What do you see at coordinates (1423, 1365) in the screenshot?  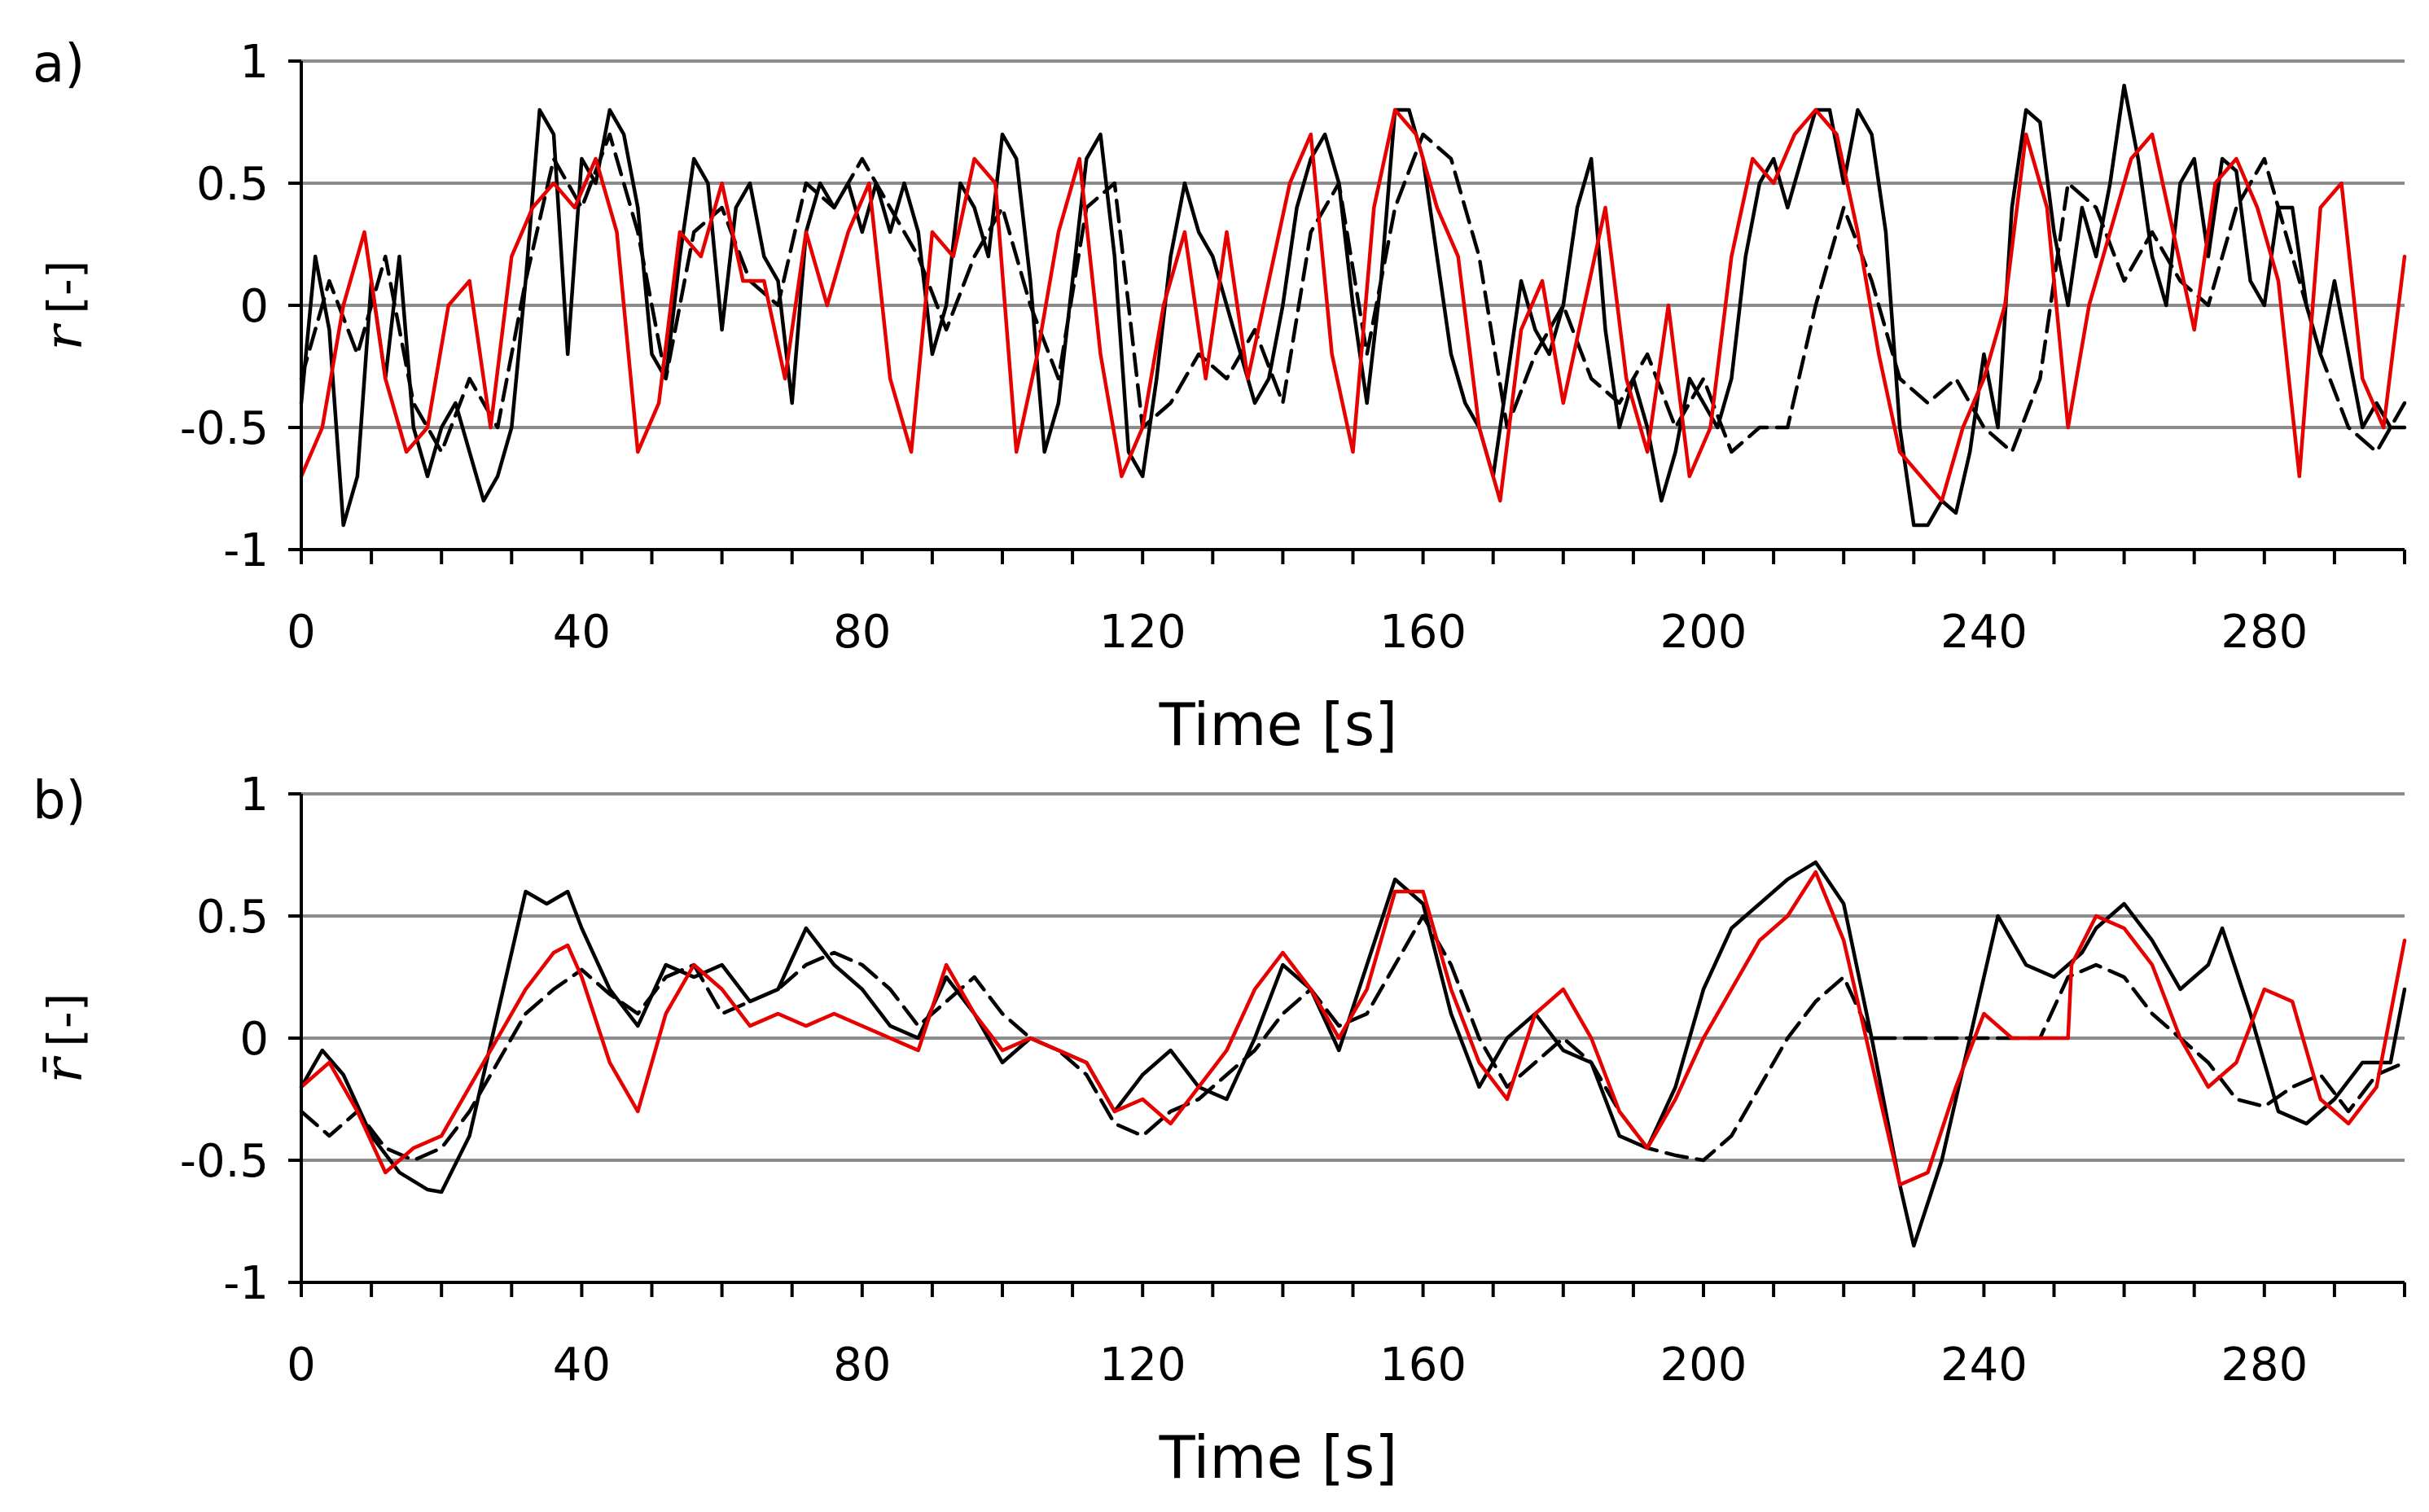 I see `x-tick-label-b: 160` at bounding box center [1423, 1365].